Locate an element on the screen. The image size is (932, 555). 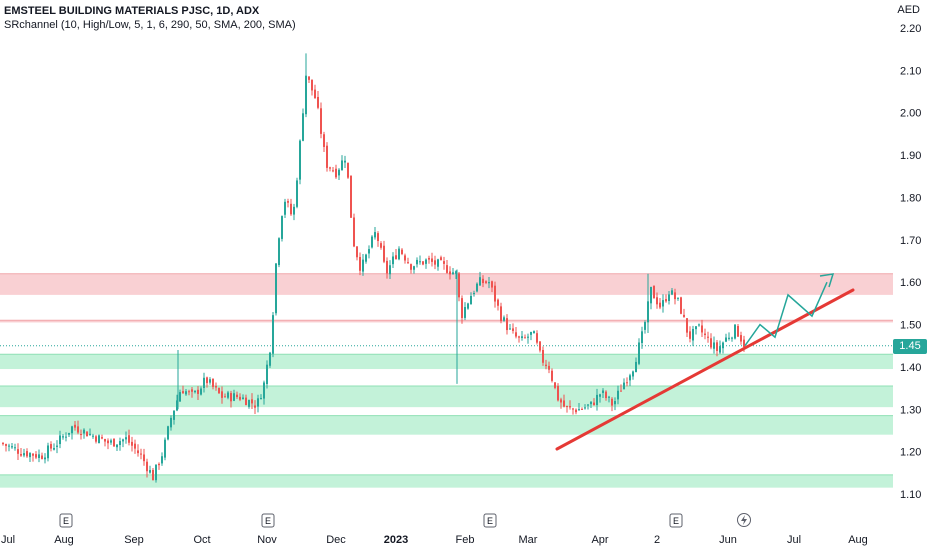
trendline is located at coordinates (705, 369).